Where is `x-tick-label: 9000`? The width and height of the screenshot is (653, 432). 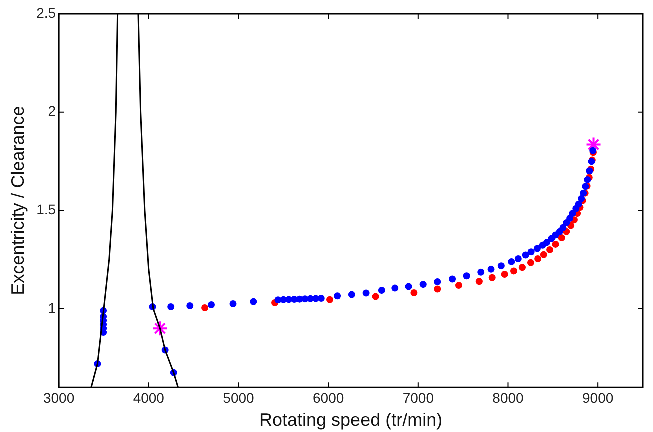
x-tick-label: 9000 is located at coordinates (598, 398).